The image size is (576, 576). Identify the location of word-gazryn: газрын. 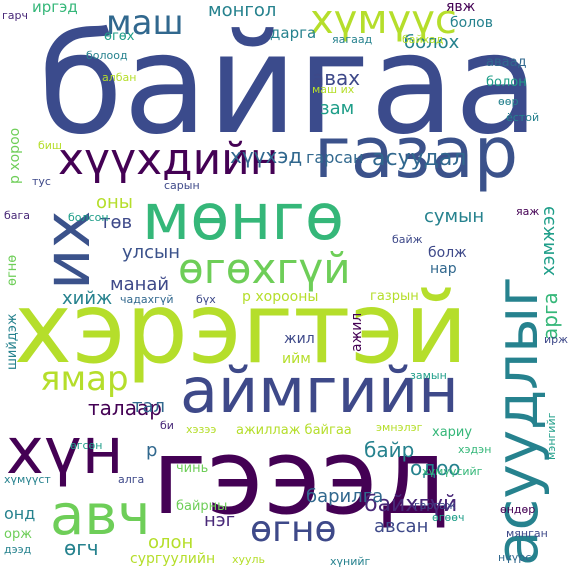
(394, 296).